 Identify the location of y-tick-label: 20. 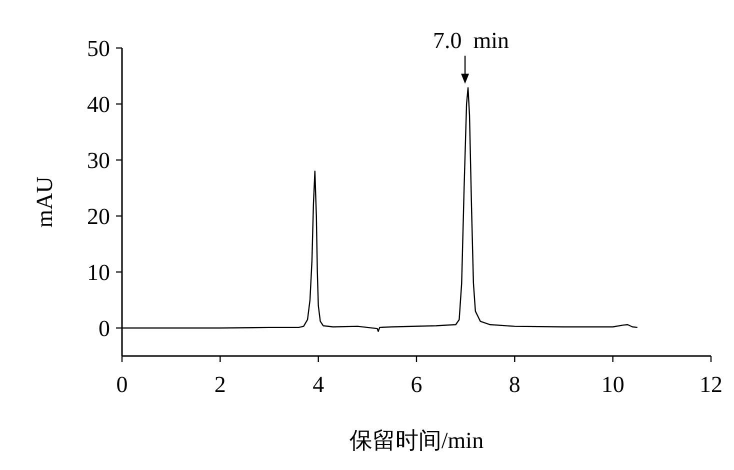
(98, 216).